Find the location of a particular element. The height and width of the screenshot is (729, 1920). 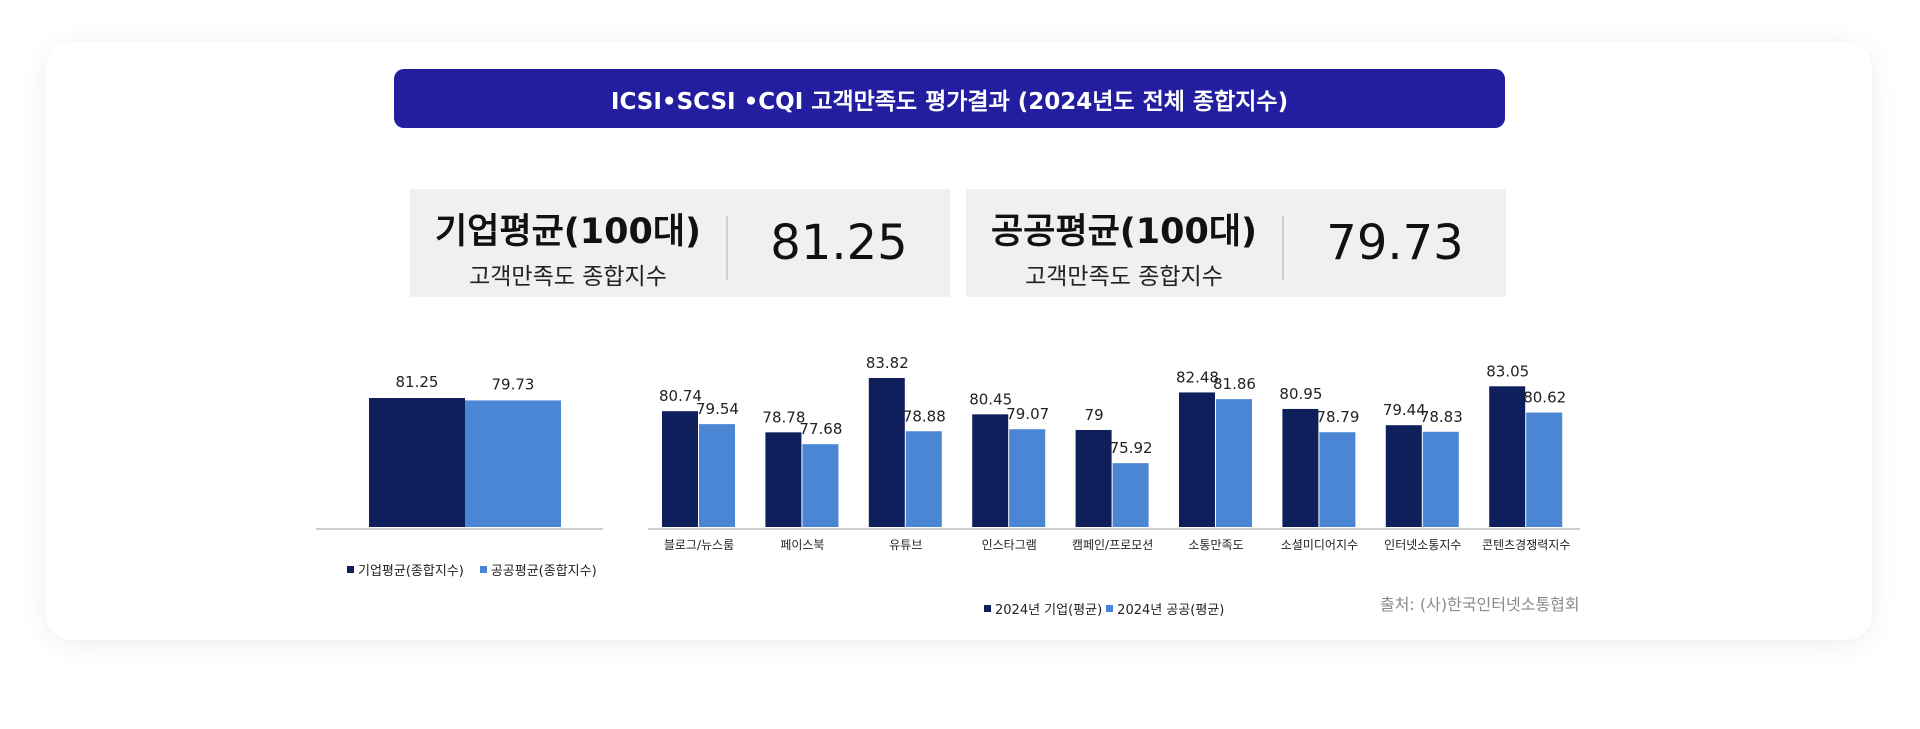

data-label: 81.86 is located at coordinates (1234, 384).